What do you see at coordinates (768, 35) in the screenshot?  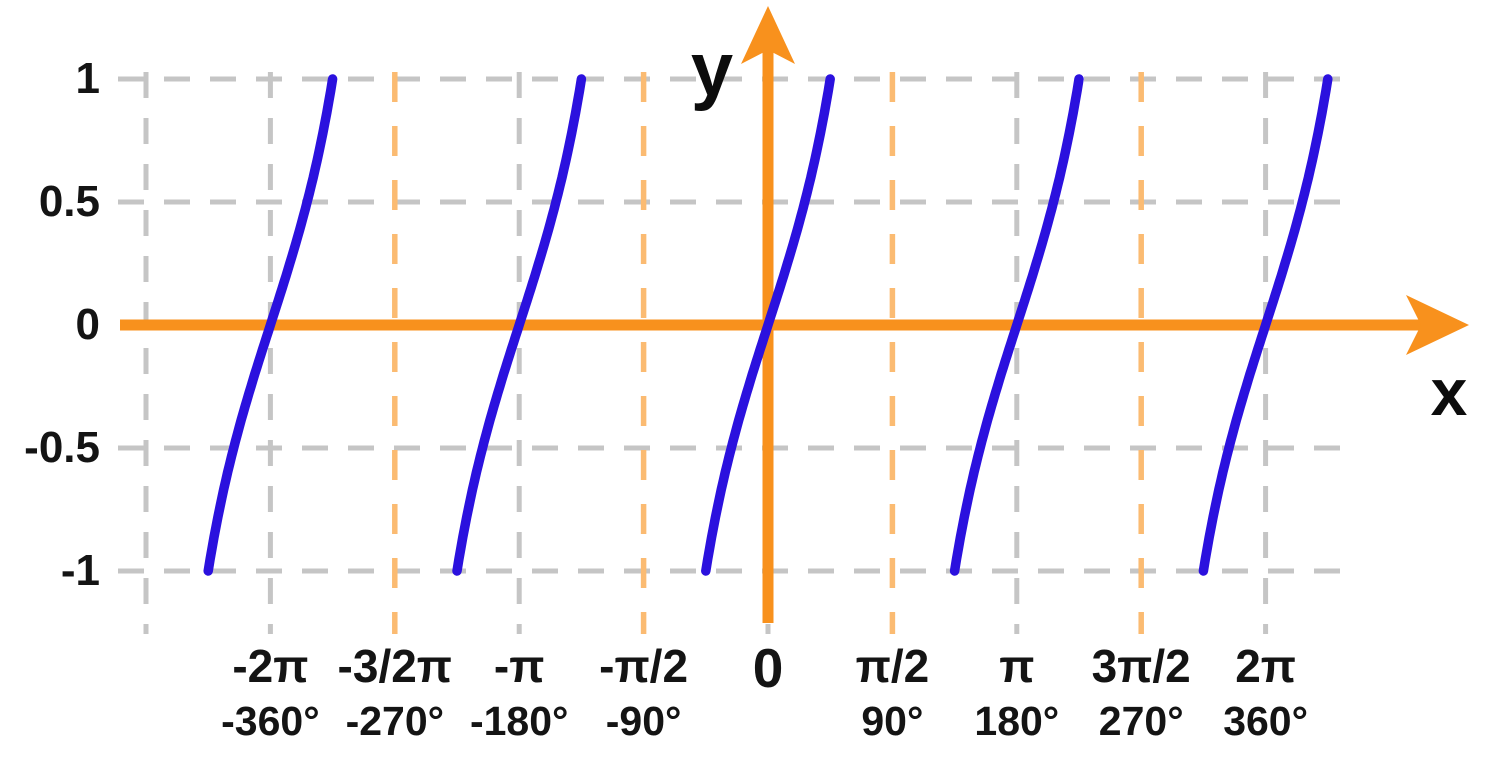 I see `y-axis-arrowhead-icon` at bounding box center [768, 35].